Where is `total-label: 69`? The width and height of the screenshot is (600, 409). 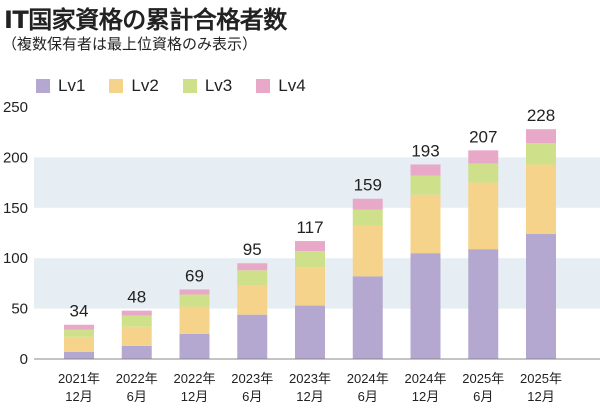
total-label: 69 is located at coordinates (194, 275).